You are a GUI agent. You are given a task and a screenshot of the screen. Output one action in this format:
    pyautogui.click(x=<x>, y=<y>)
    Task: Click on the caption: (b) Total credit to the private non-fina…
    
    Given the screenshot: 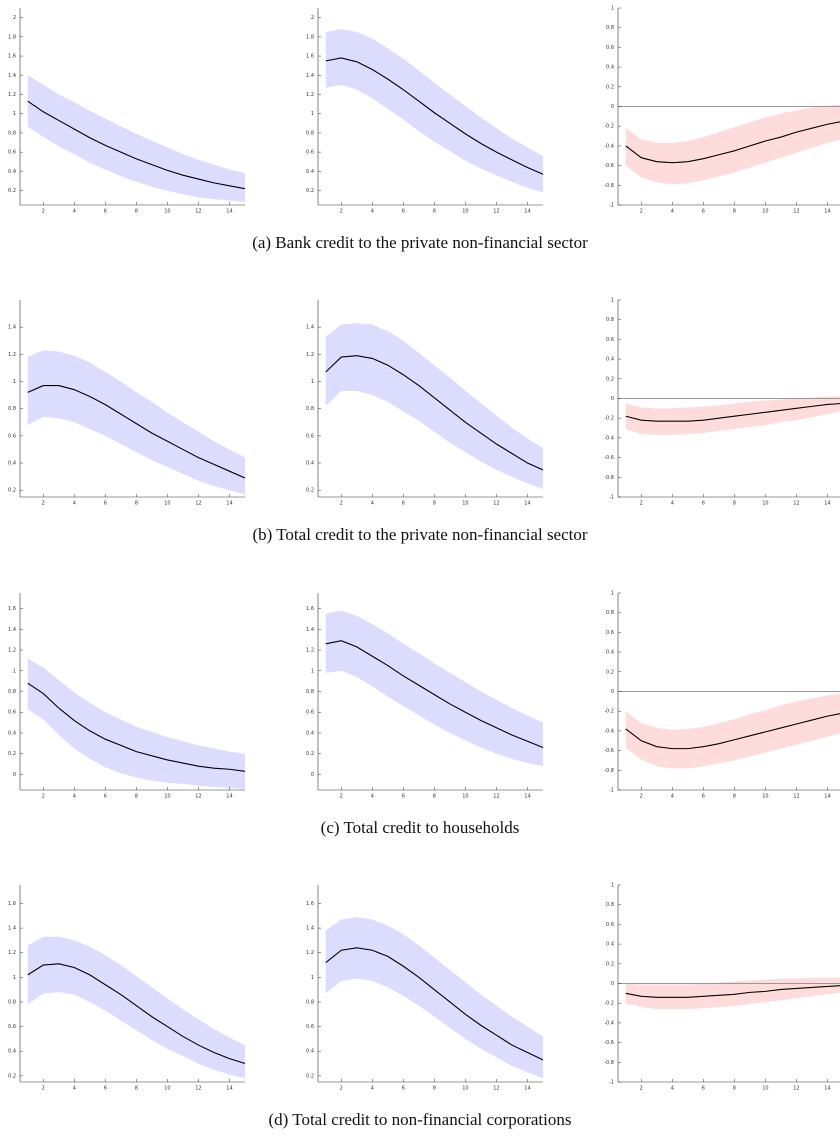 What is the action you would take?
    pyautogui.click(x=419, y=534)
    